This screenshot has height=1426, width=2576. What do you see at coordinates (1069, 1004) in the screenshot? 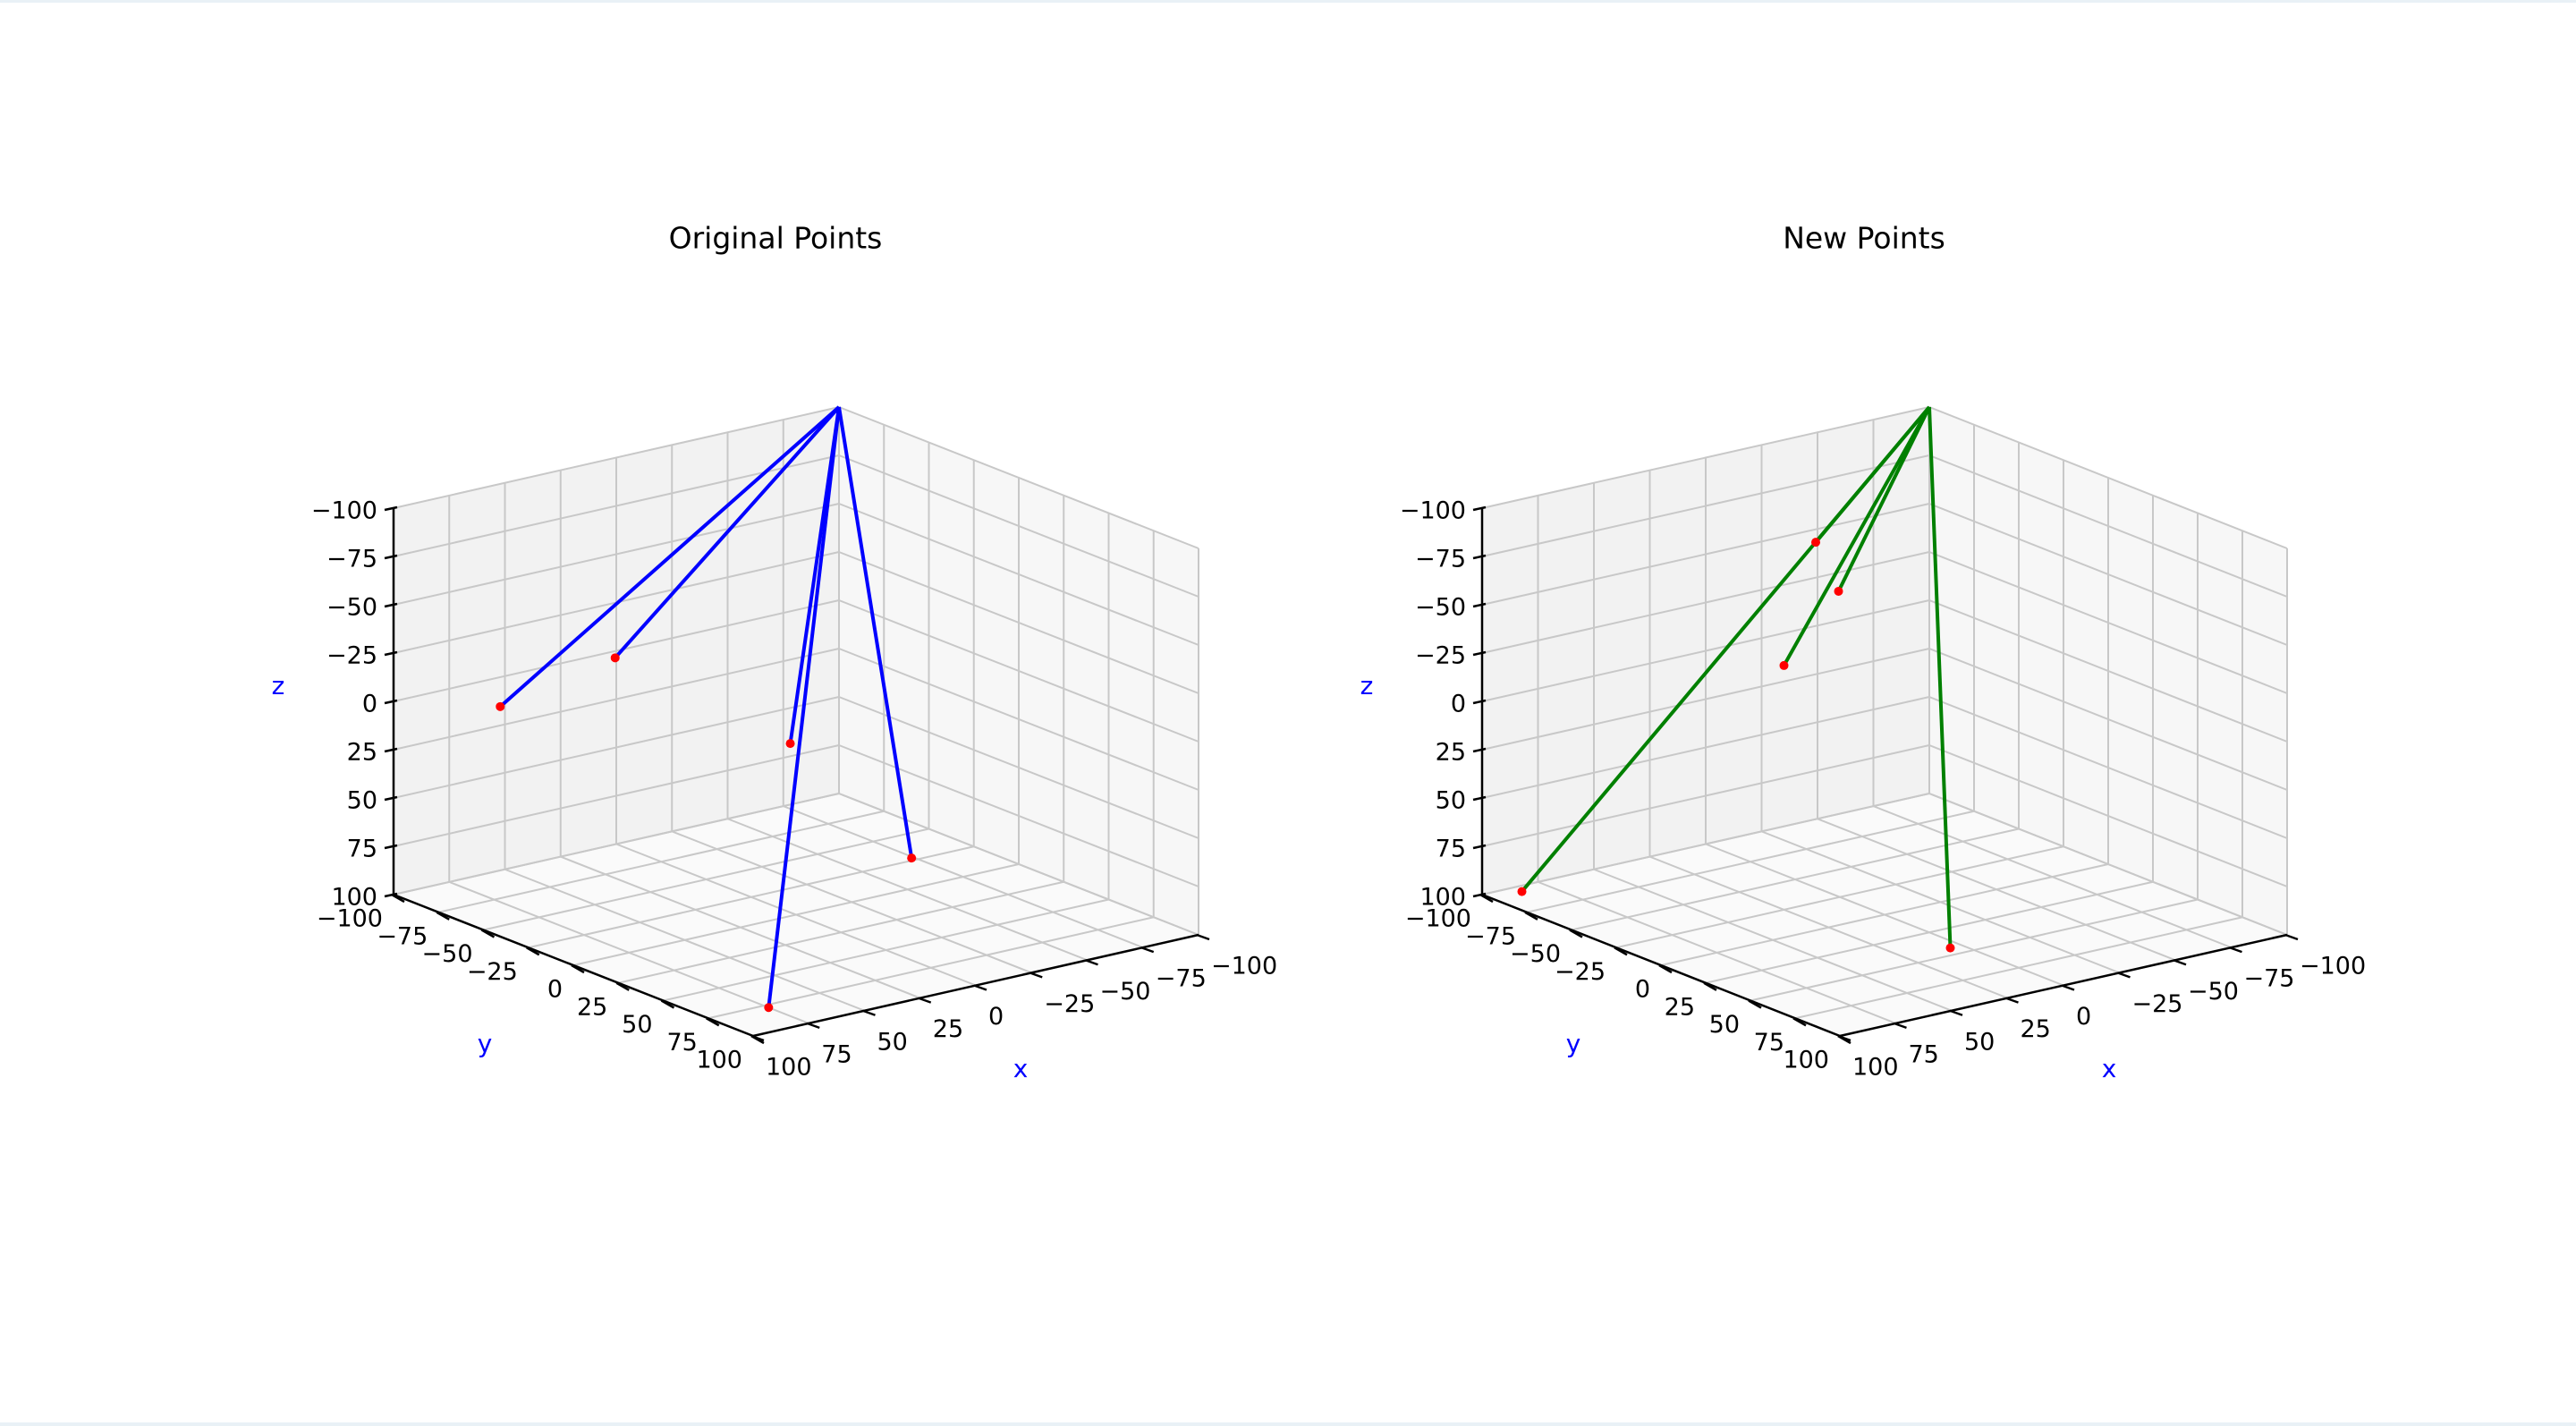
I see `x-tick-label: −25` at bounding box center [1069, 1004].